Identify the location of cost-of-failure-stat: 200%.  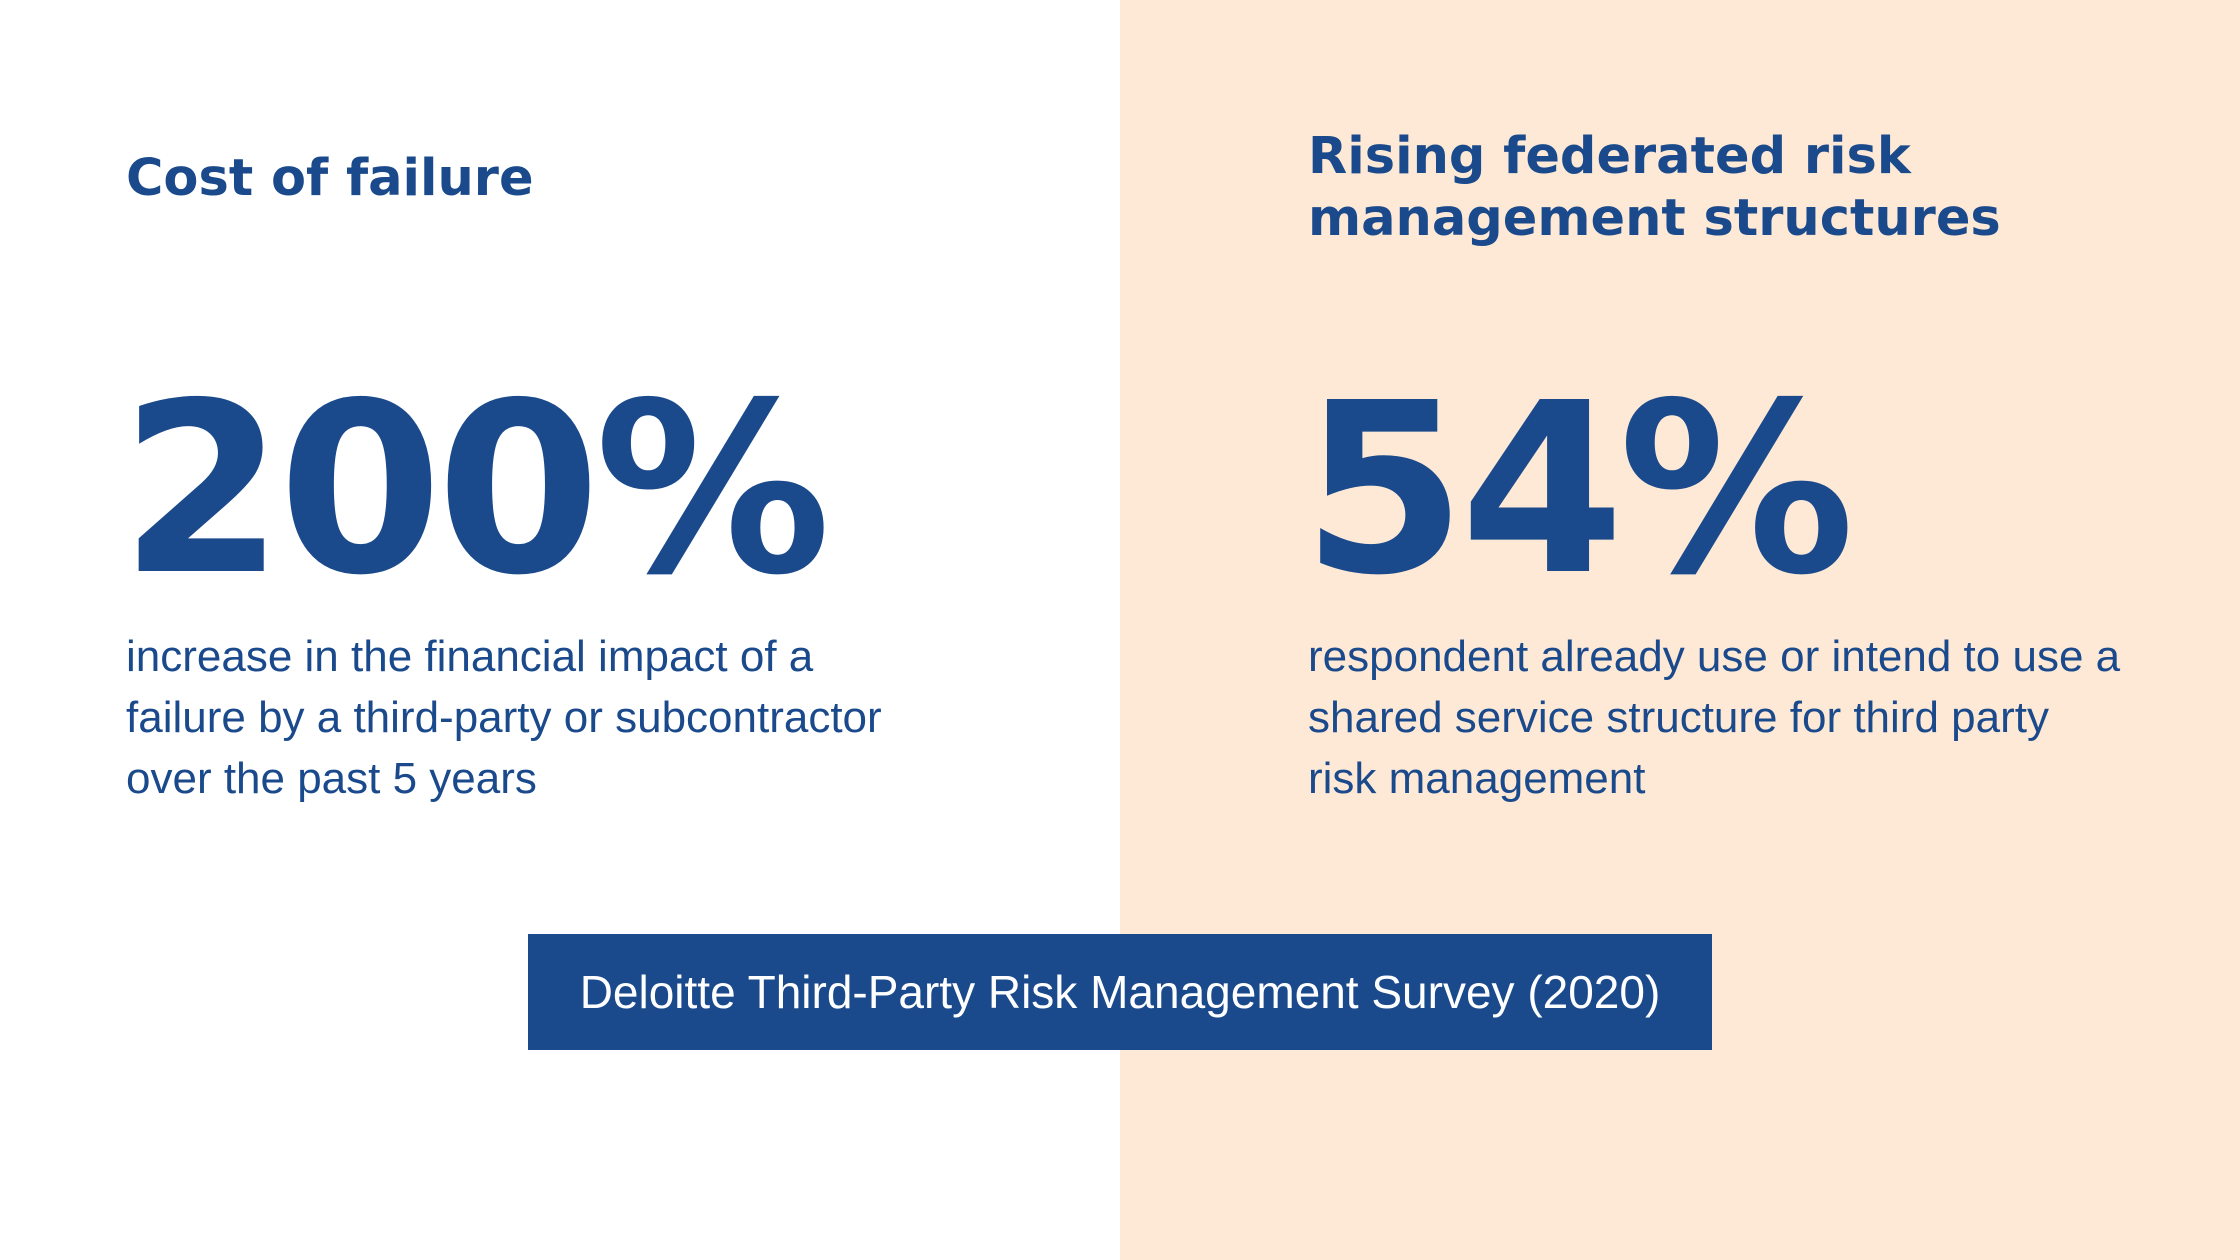
(475, 489).